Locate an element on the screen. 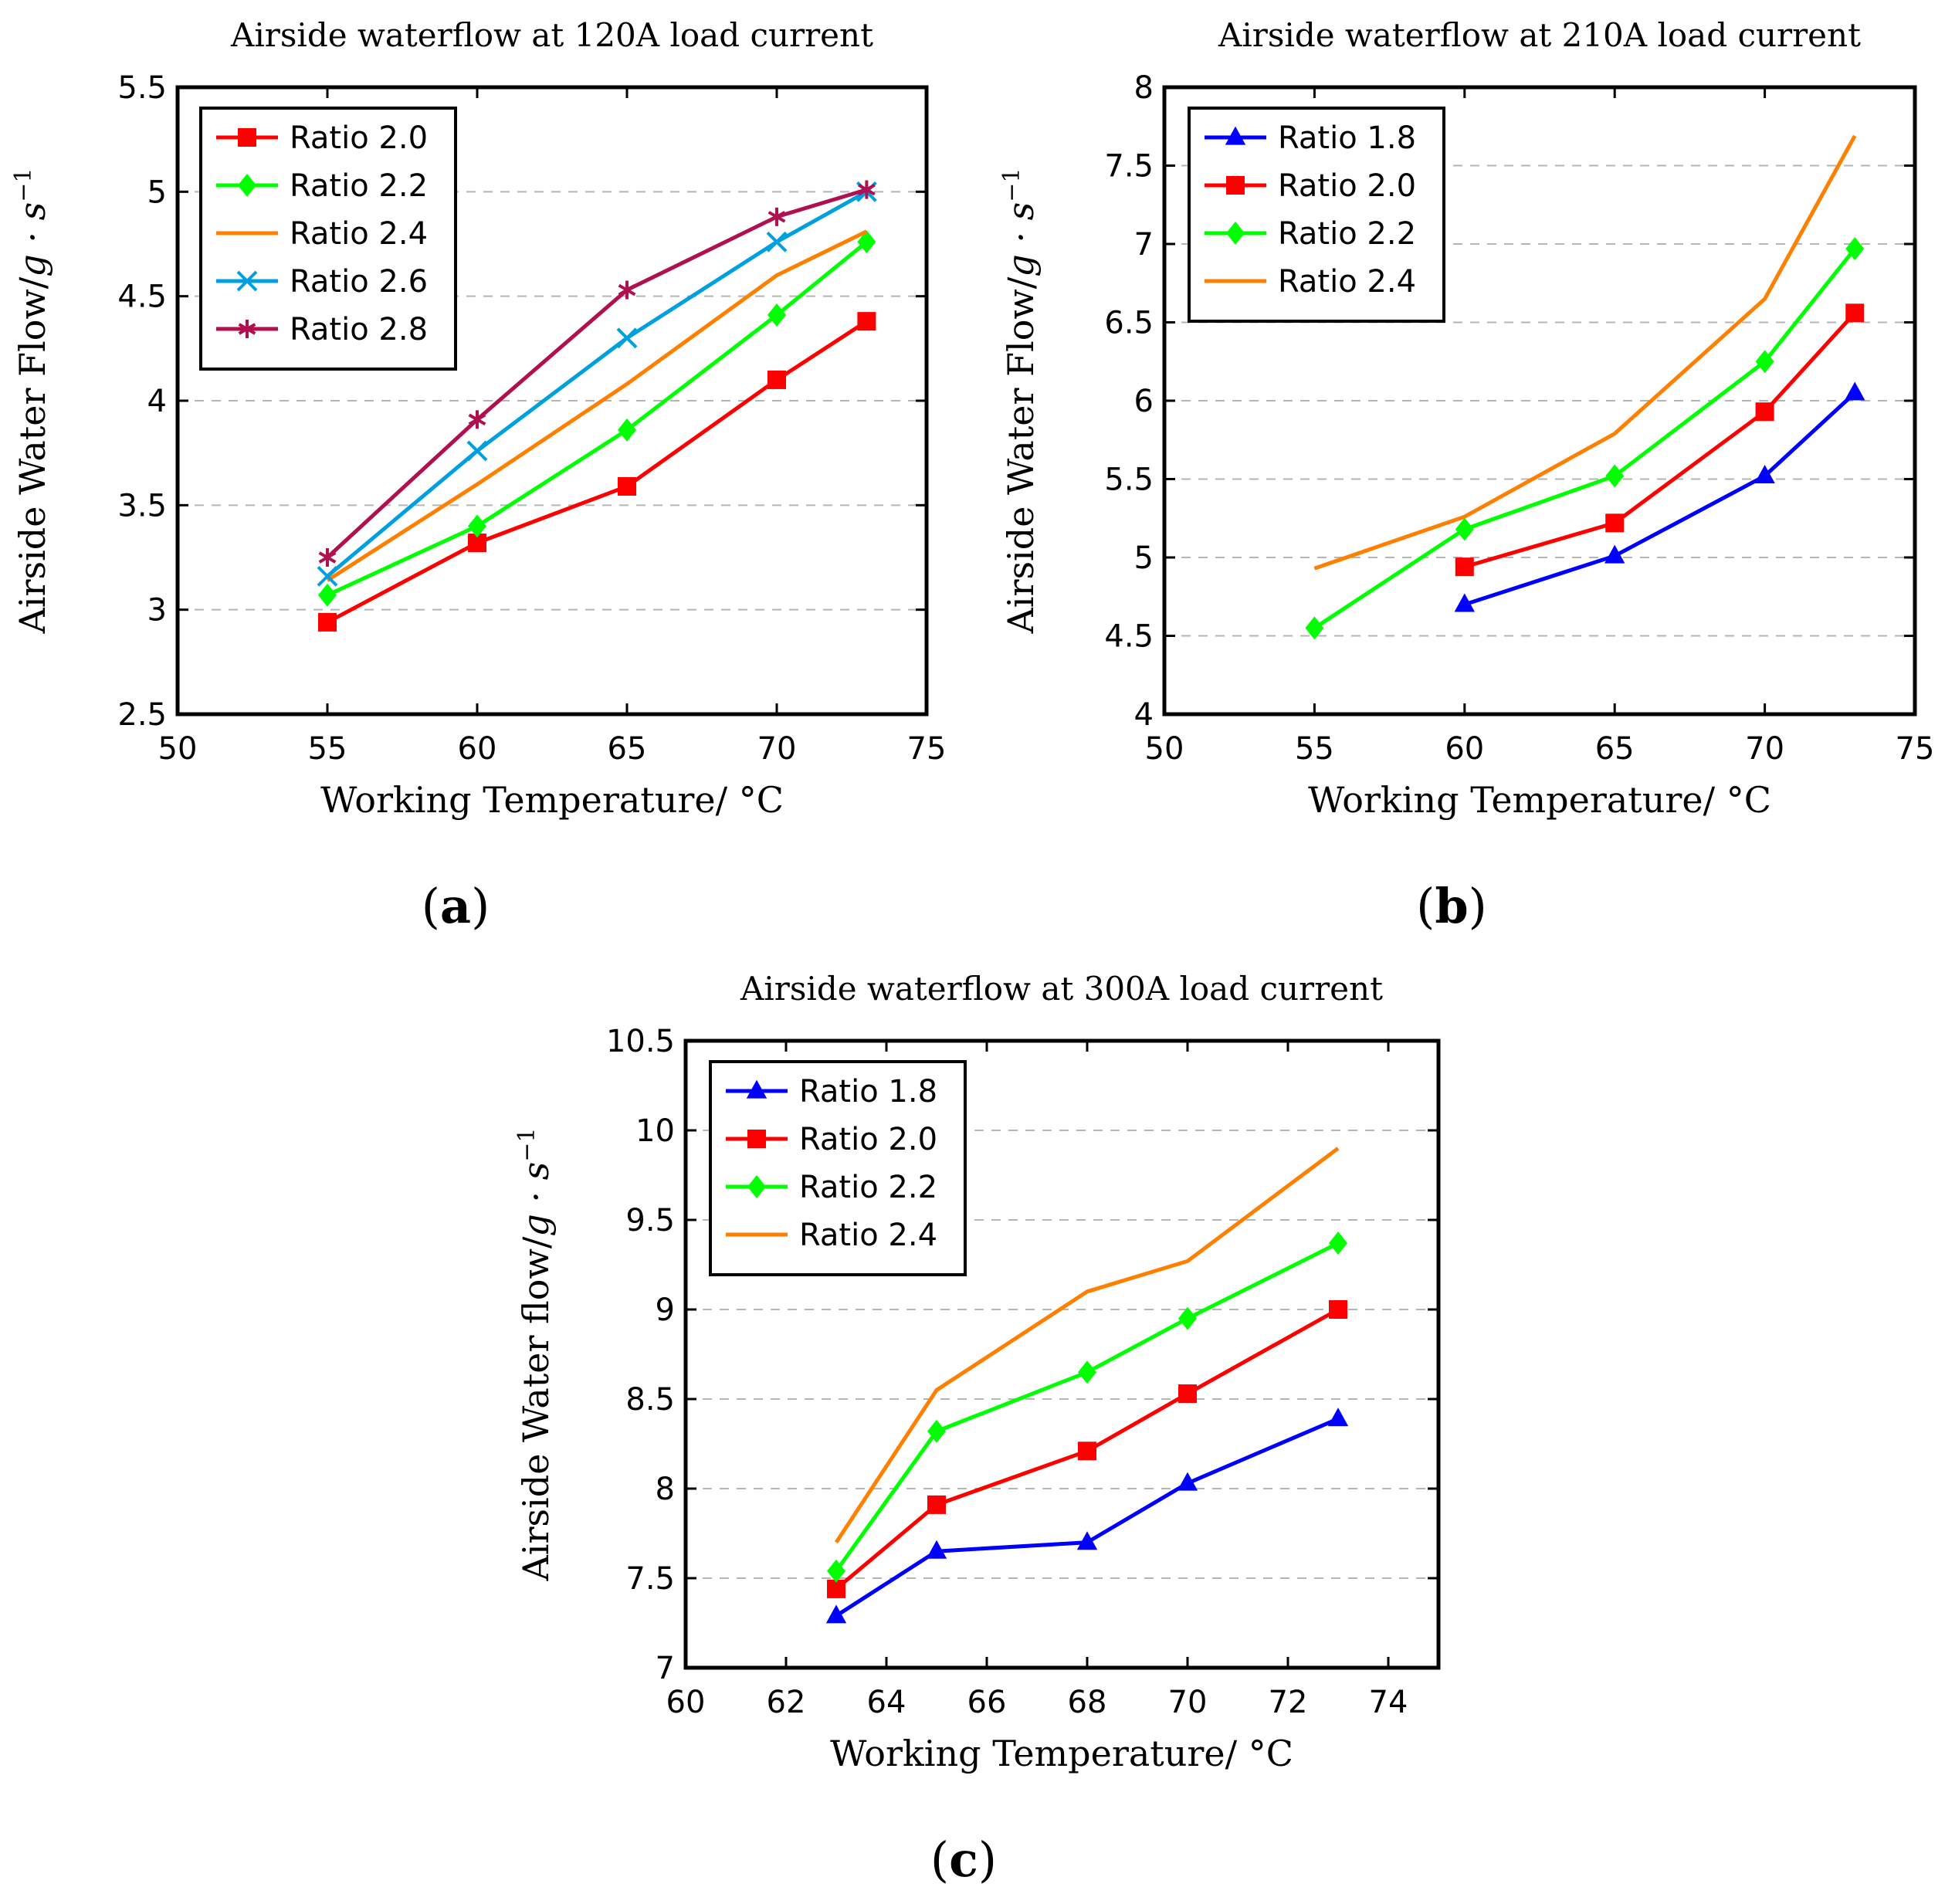 The width and height of the screenshot is (1945, 1904). x-tick-label: 68 is located at coordinates (1087, 1702).